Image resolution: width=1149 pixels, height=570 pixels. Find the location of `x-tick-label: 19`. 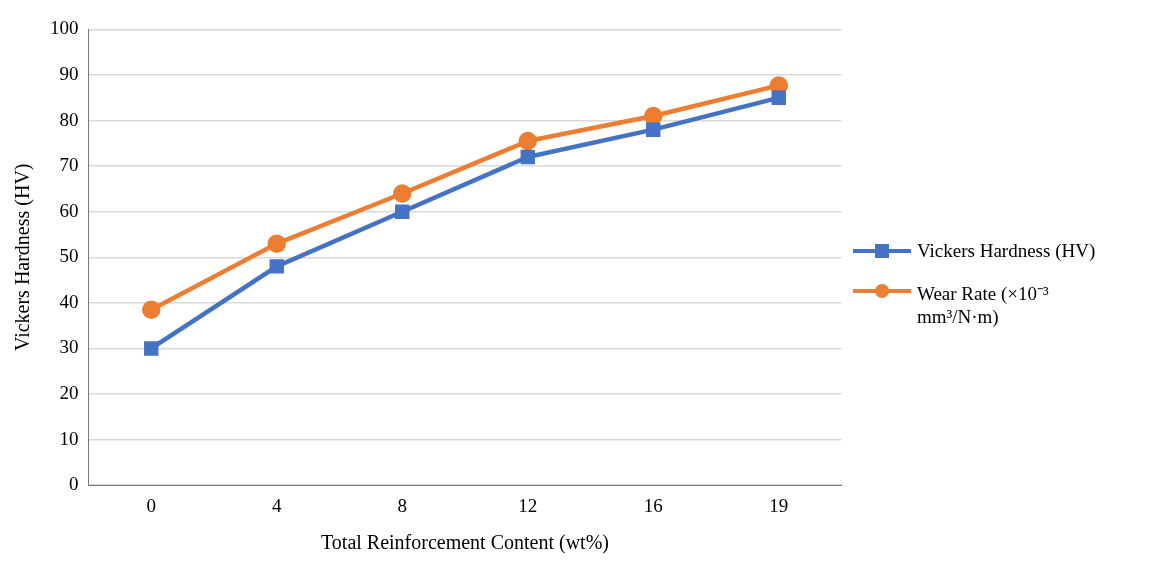

x-tick-label: 19 is located at coordinates (779, 505).